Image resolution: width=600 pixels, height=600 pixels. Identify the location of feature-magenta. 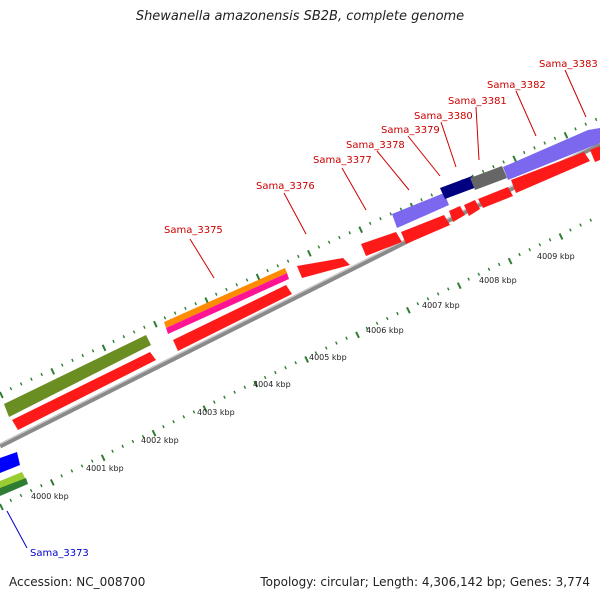
(227, 303).